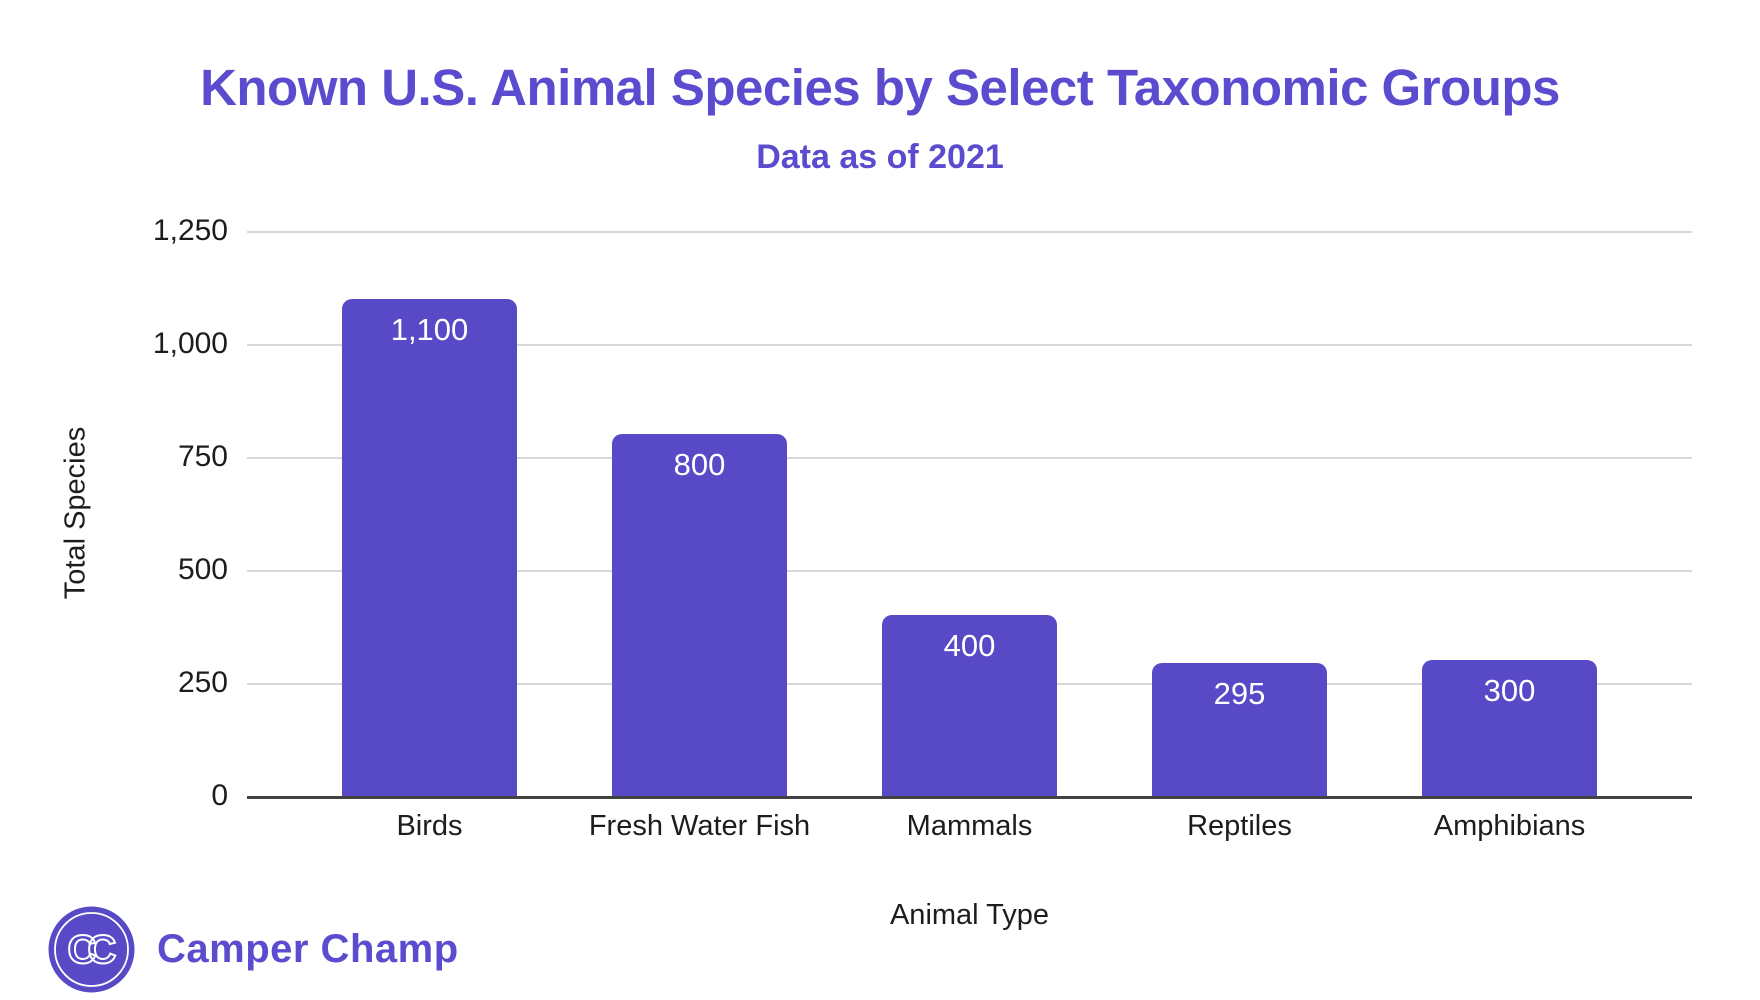 The image size is (1760, 1000). What do you see at coordinates (82, 950) in the screenshot?
I see `logo-monogram-c1: C` at bounding box center [82, 950].